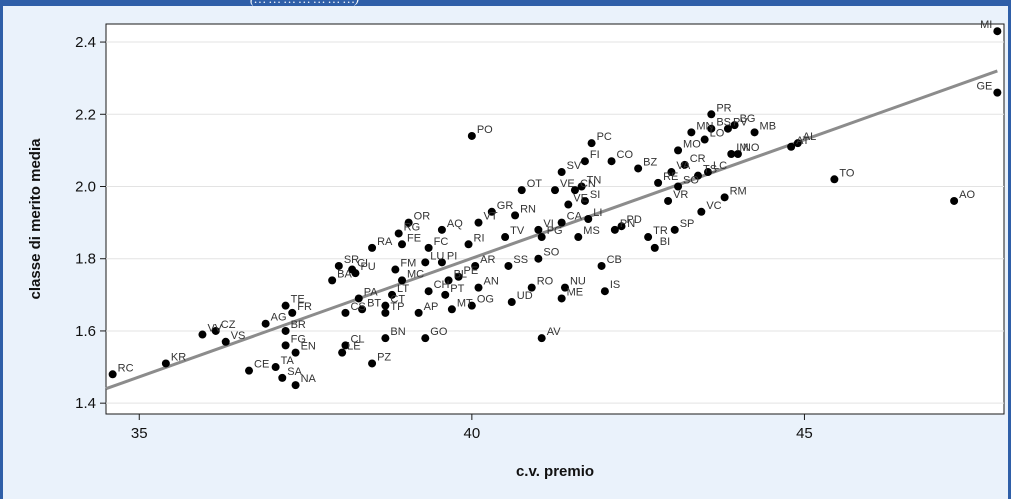 The image size is (1011, 499). What do you see at coordinates (471, 271) in the screenshot?
I see `point-label: PE` at bounding box center [471, 271].